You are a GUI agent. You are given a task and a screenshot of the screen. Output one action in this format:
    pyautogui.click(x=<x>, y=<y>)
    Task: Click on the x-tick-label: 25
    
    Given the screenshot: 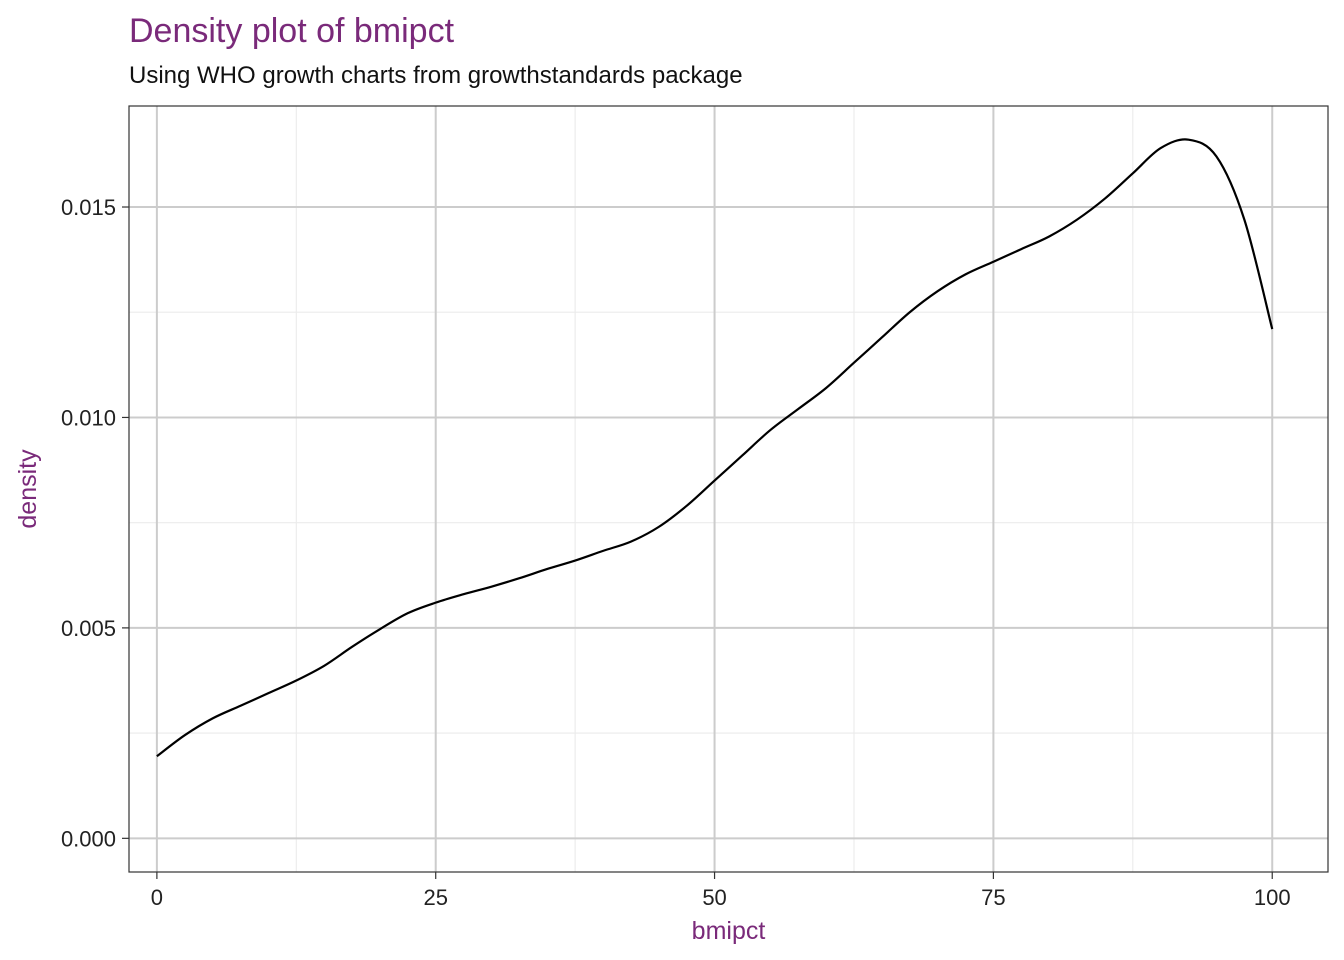 What is the action you would take?
    pyautogui.click(x=435, y=897)
    